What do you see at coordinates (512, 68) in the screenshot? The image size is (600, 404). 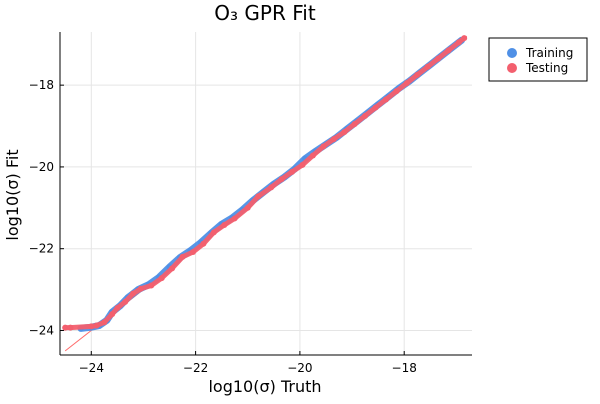 I see `legend-marker-testing` at bounding box center [512, 68].